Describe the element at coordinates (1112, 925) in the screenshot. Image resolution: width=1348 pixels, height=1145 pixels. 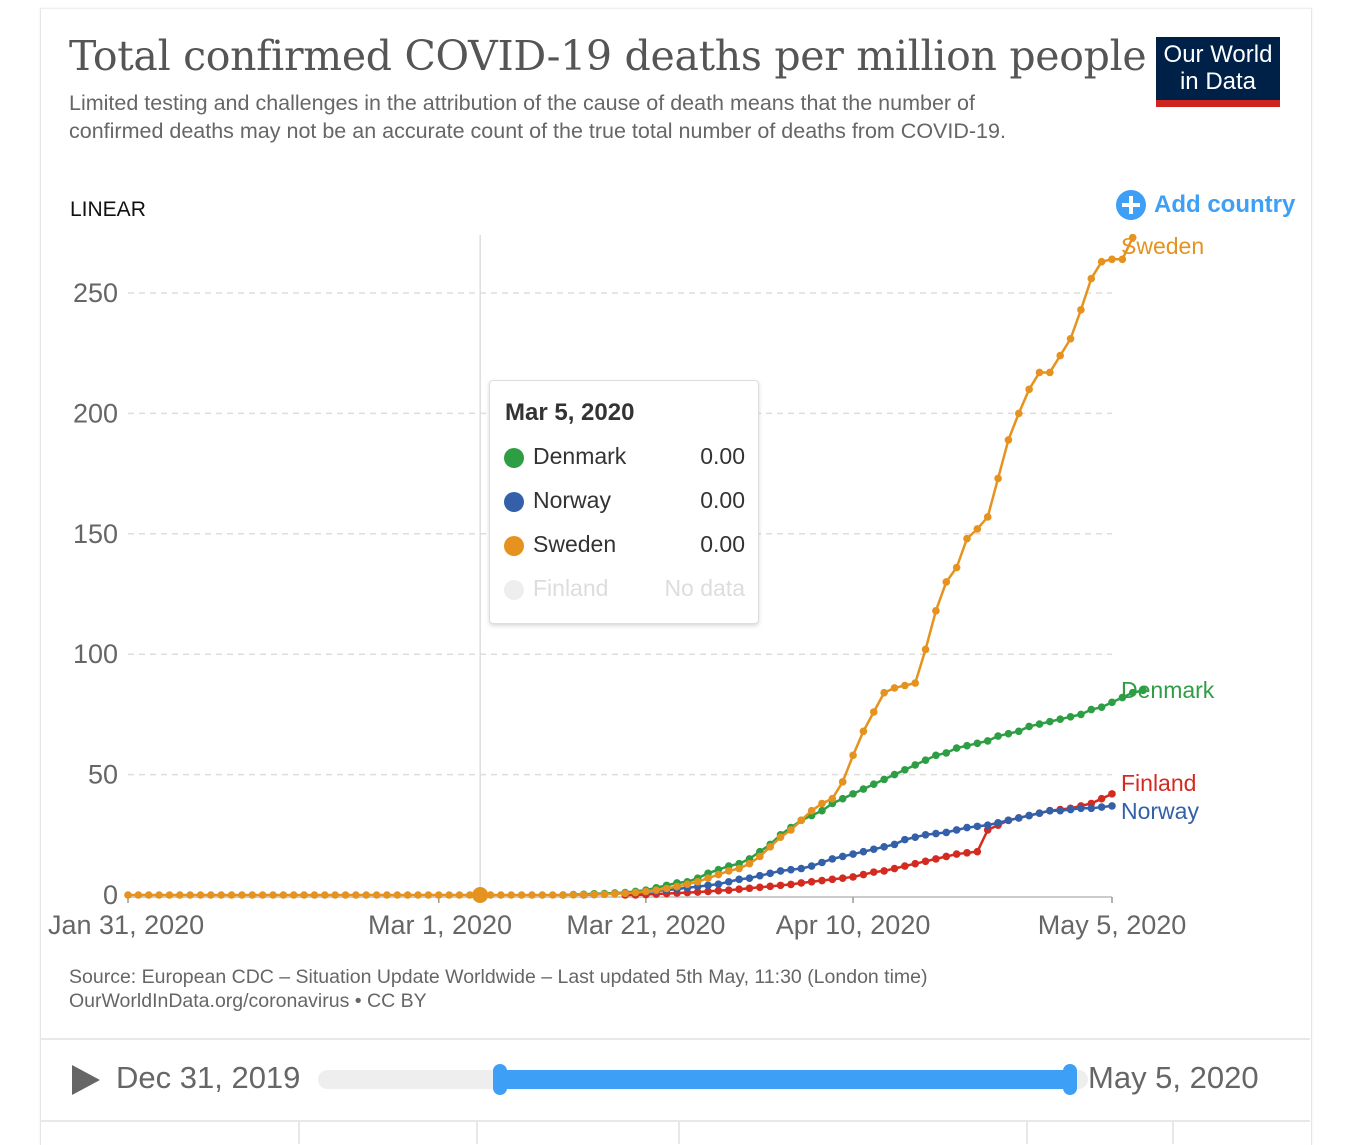
I see `x-tick-label: May 5, 2020` at that location.